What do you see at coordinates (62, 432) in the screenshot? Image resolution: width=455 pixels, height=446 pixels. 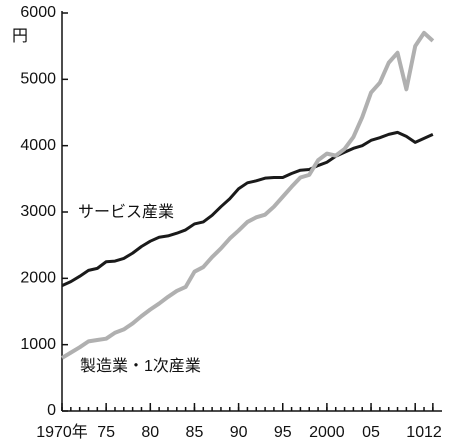 I see `x-tick-label: 1970年` at bounding box center [62, 432].